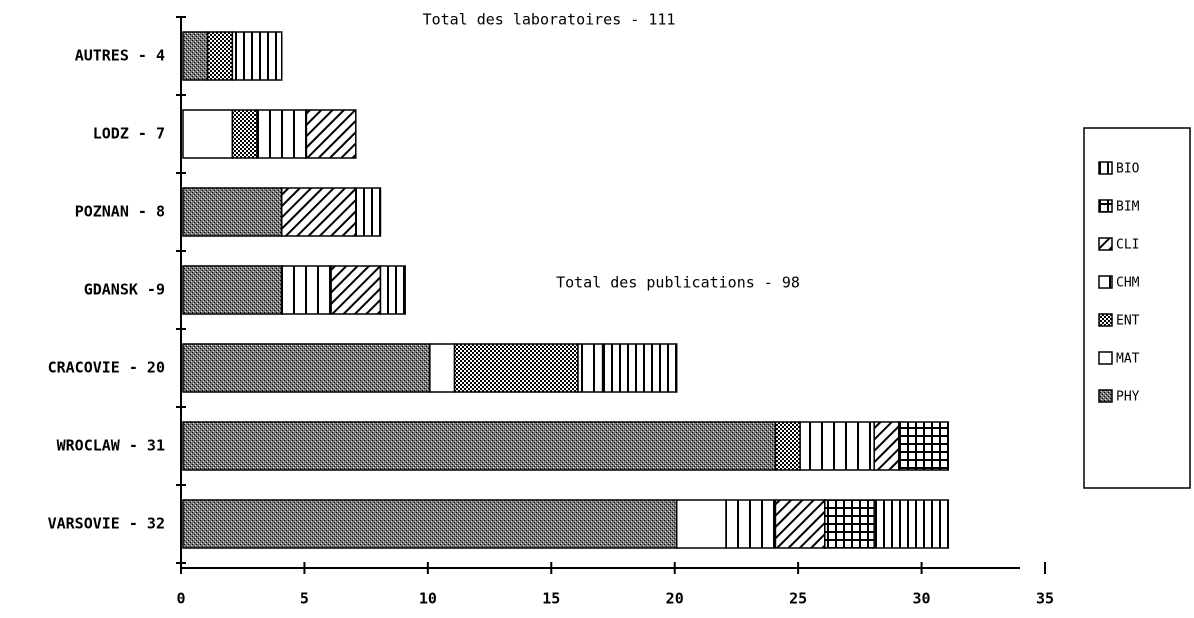  What do you see at coordinates (1128, 359) in the screenshot?
I see `legend-label: MAT` at bounding box center [1128, 359].